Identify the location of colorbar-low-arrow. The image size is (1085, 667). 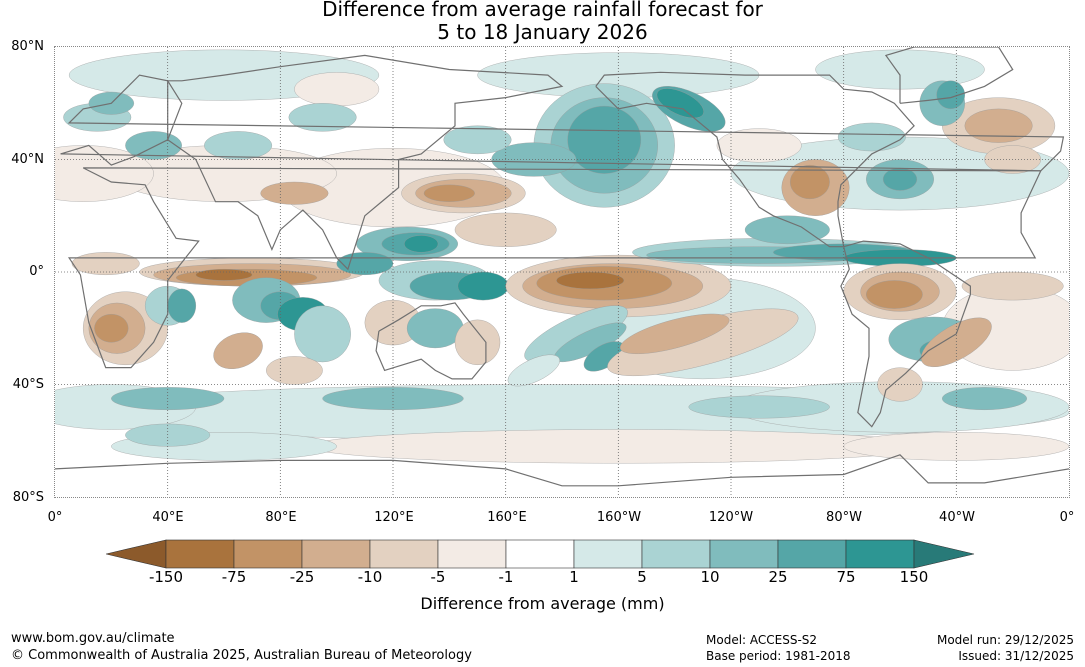
(136, 554).